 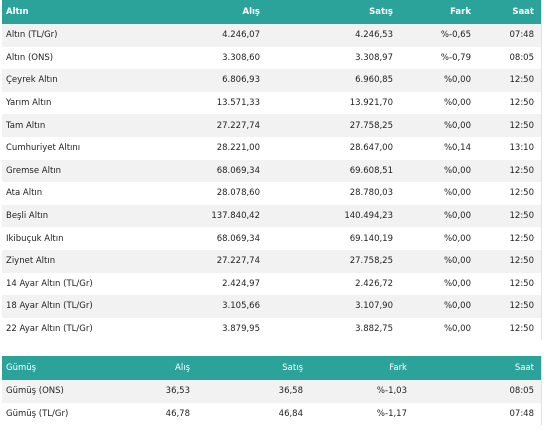 I want to click on gold-cell-buy: 3.105,66, so click(x=241, y=306).